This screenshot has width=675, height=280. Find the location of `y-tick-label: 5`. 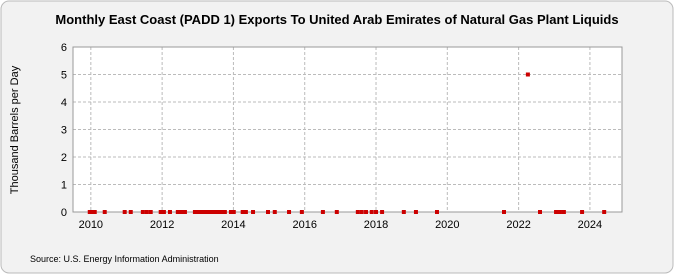

y-tick-label: 5 is located at coordinates (64, 76).